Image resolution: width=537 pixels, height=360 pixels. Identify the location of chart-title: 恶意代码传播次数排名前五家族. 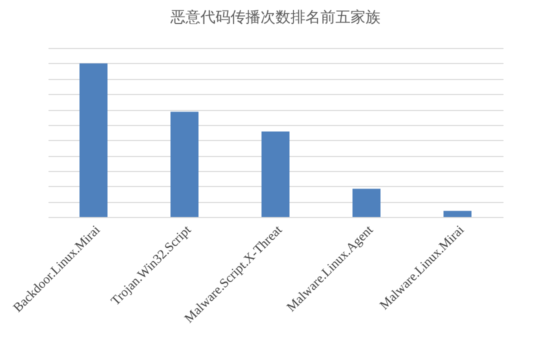
(275, 17).